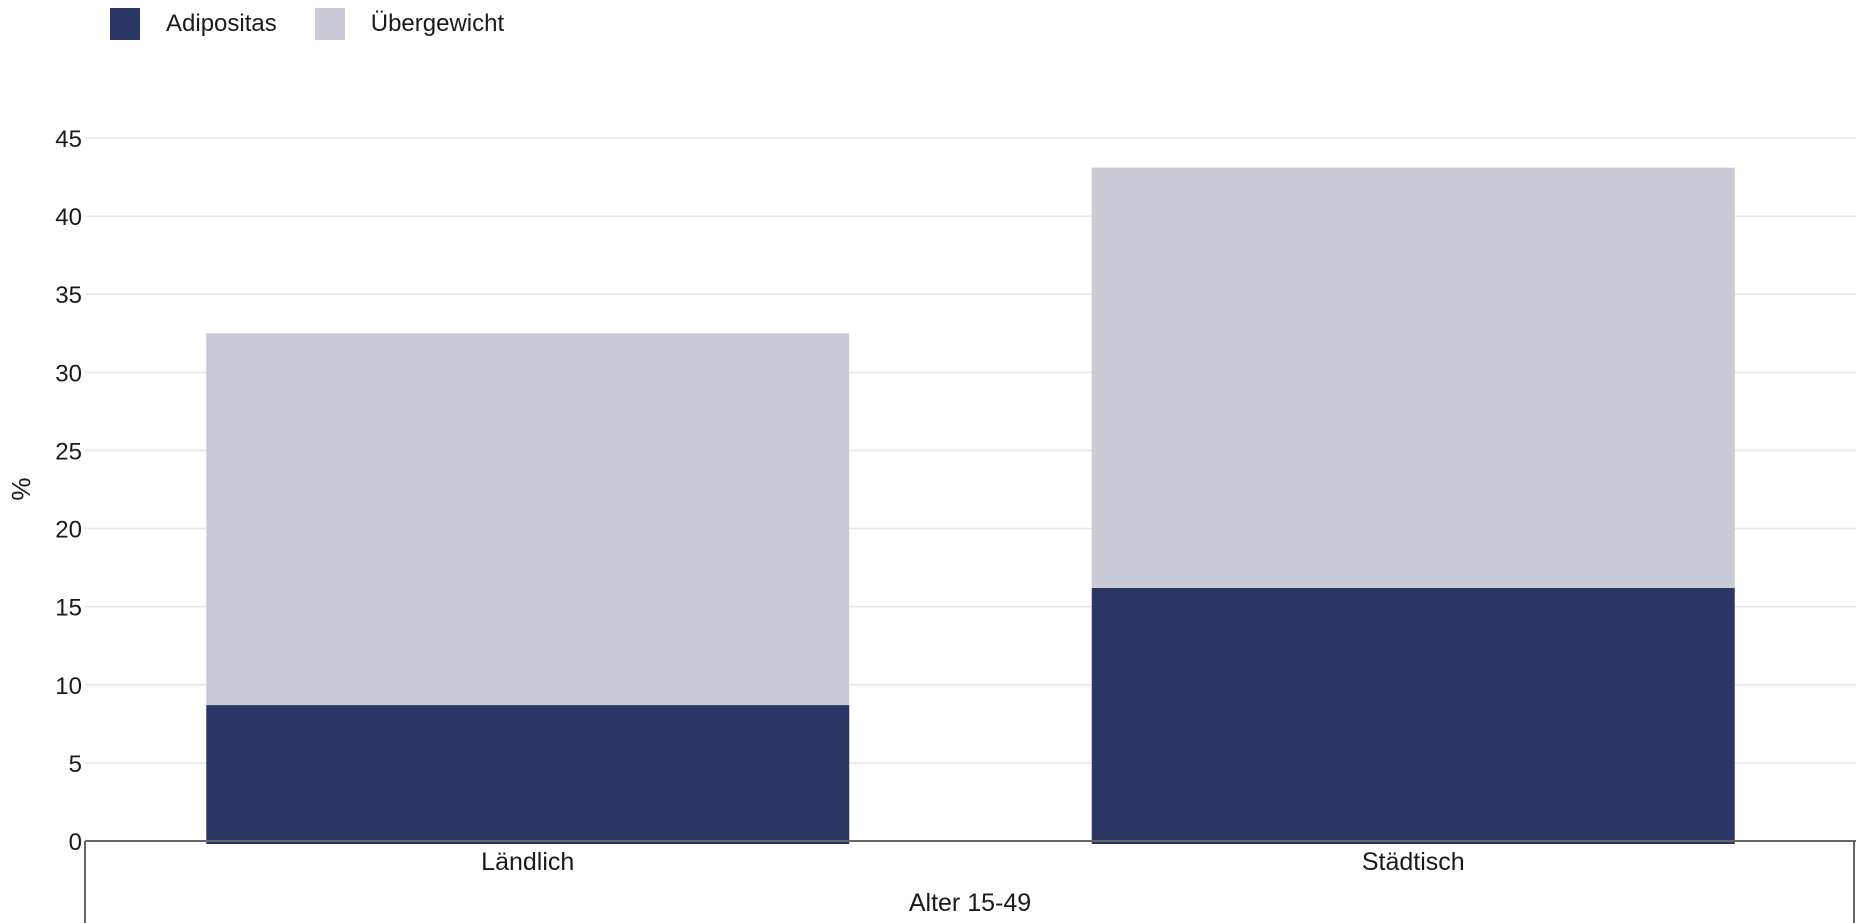 The height and width of the screenshot is (923, 1856). I want to click on legend: Adipositas Übergewicht, so click(307, 24).